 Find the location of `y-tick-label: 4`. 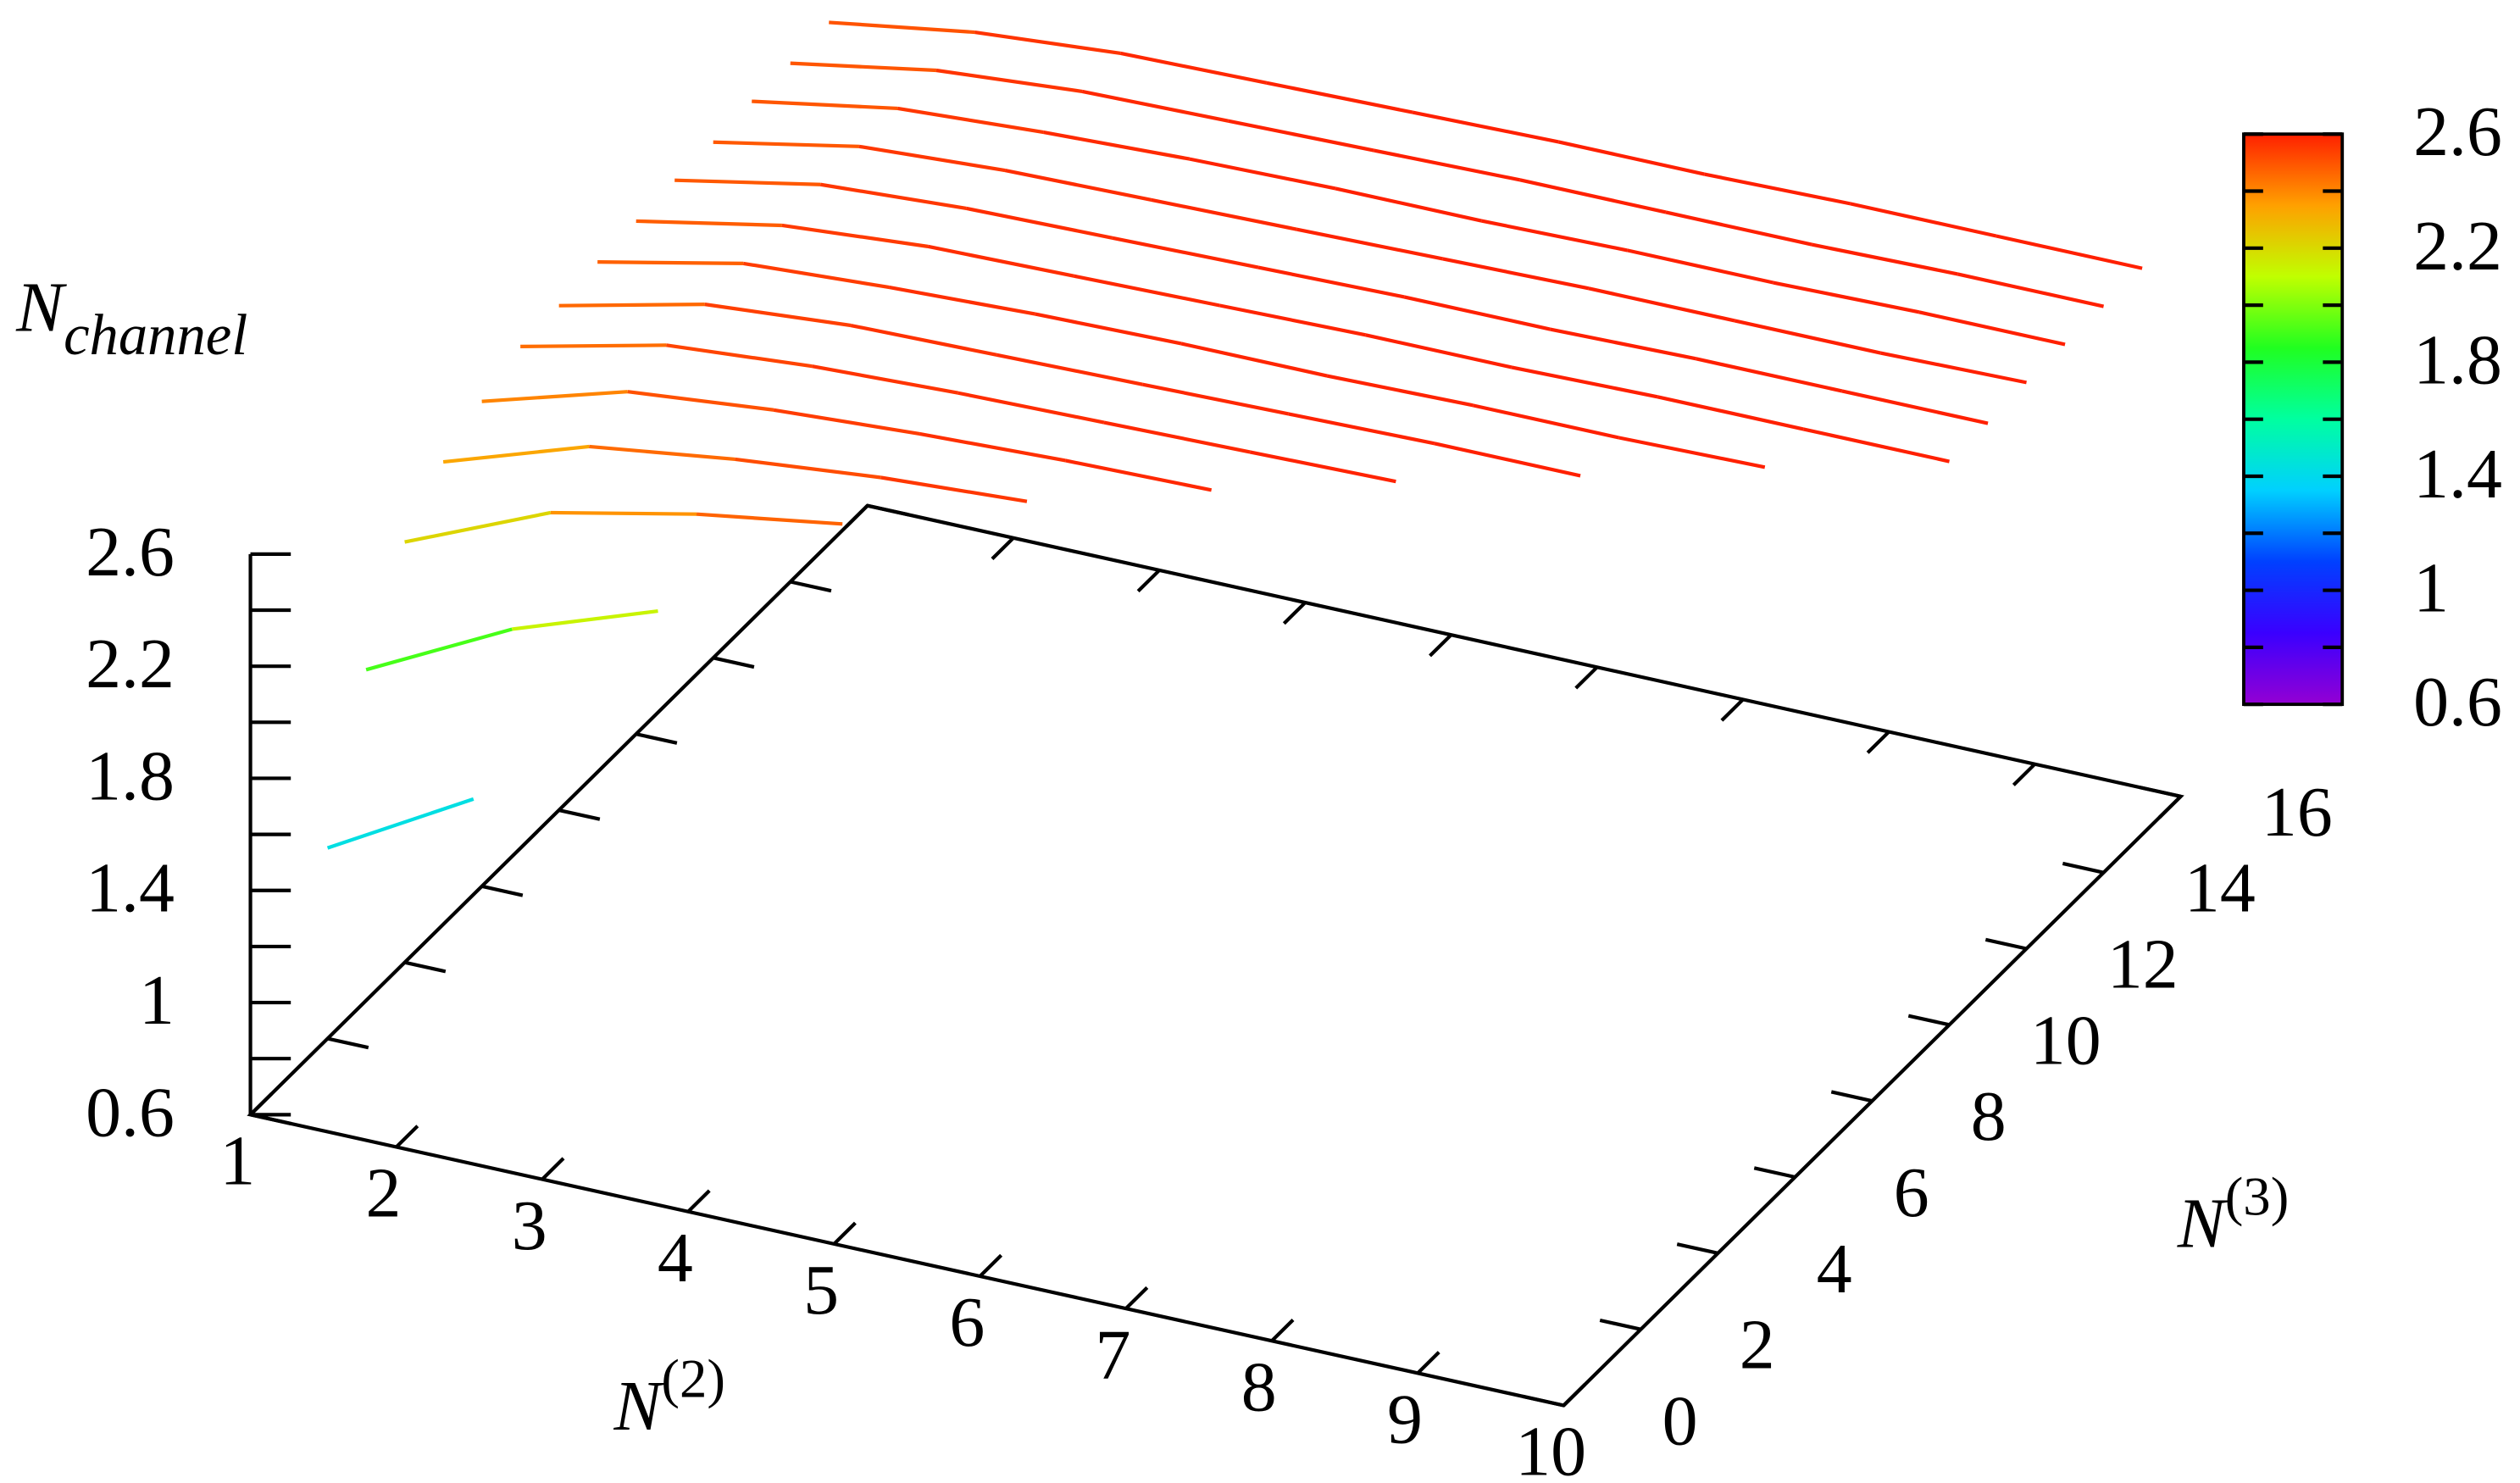

y-tick-label: 4 is located at coordinates (1834, 1269).